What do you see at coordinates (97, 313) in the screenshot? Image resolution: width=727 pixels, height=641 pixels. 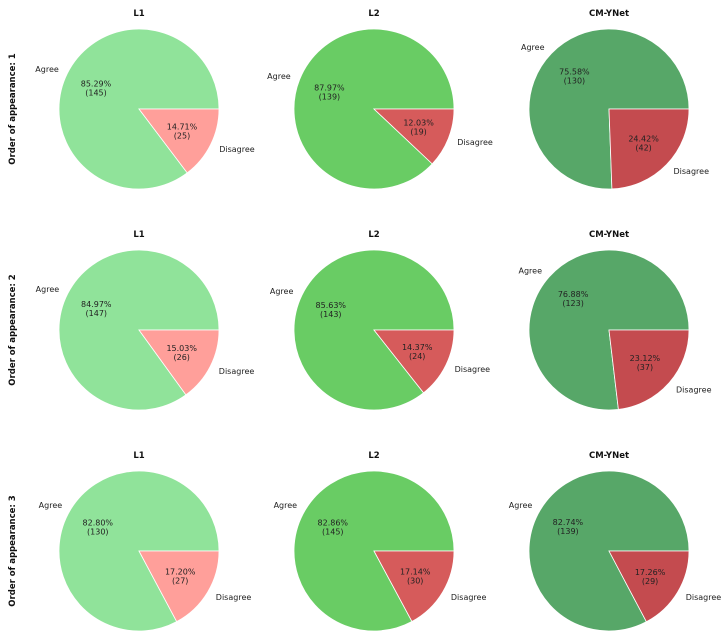 I see `pie-r2c1-count-agree: (147)` at bounding box center [97, 313].